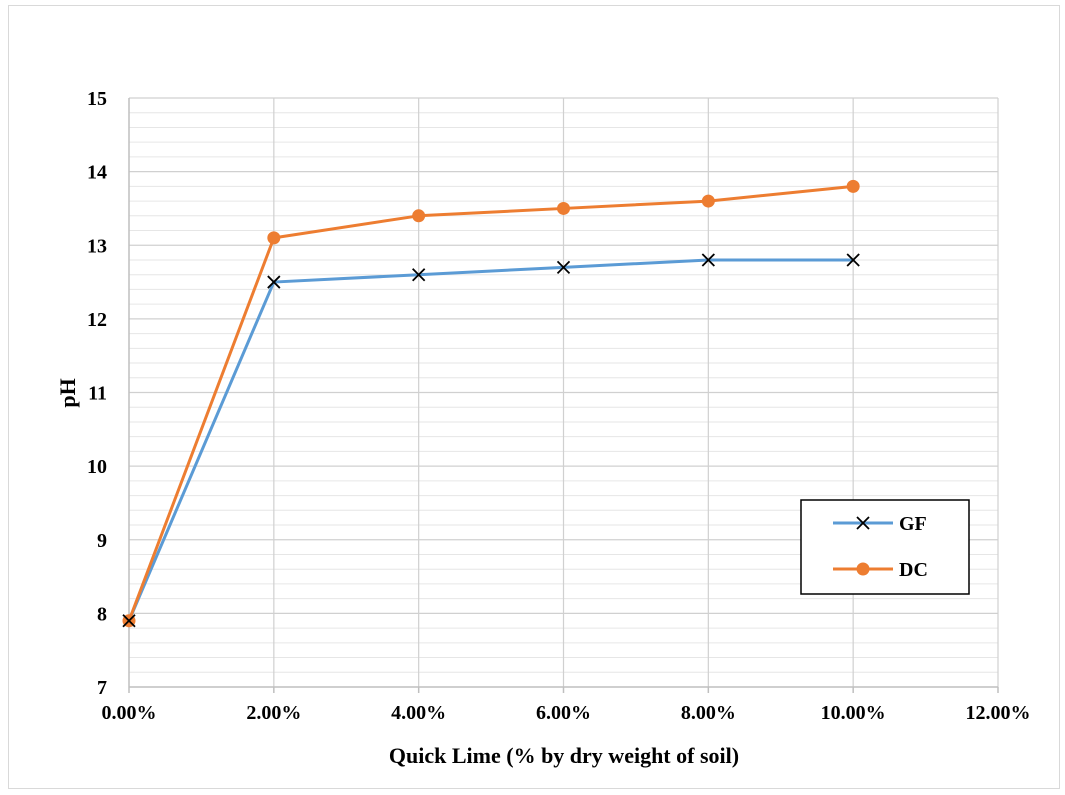 The image size is (1065, 795). Describe the element at coordinates (564, 755) in the screenshot. I see `x-axis-title: Quick Lime (% by dry weight of soil)` at that location.